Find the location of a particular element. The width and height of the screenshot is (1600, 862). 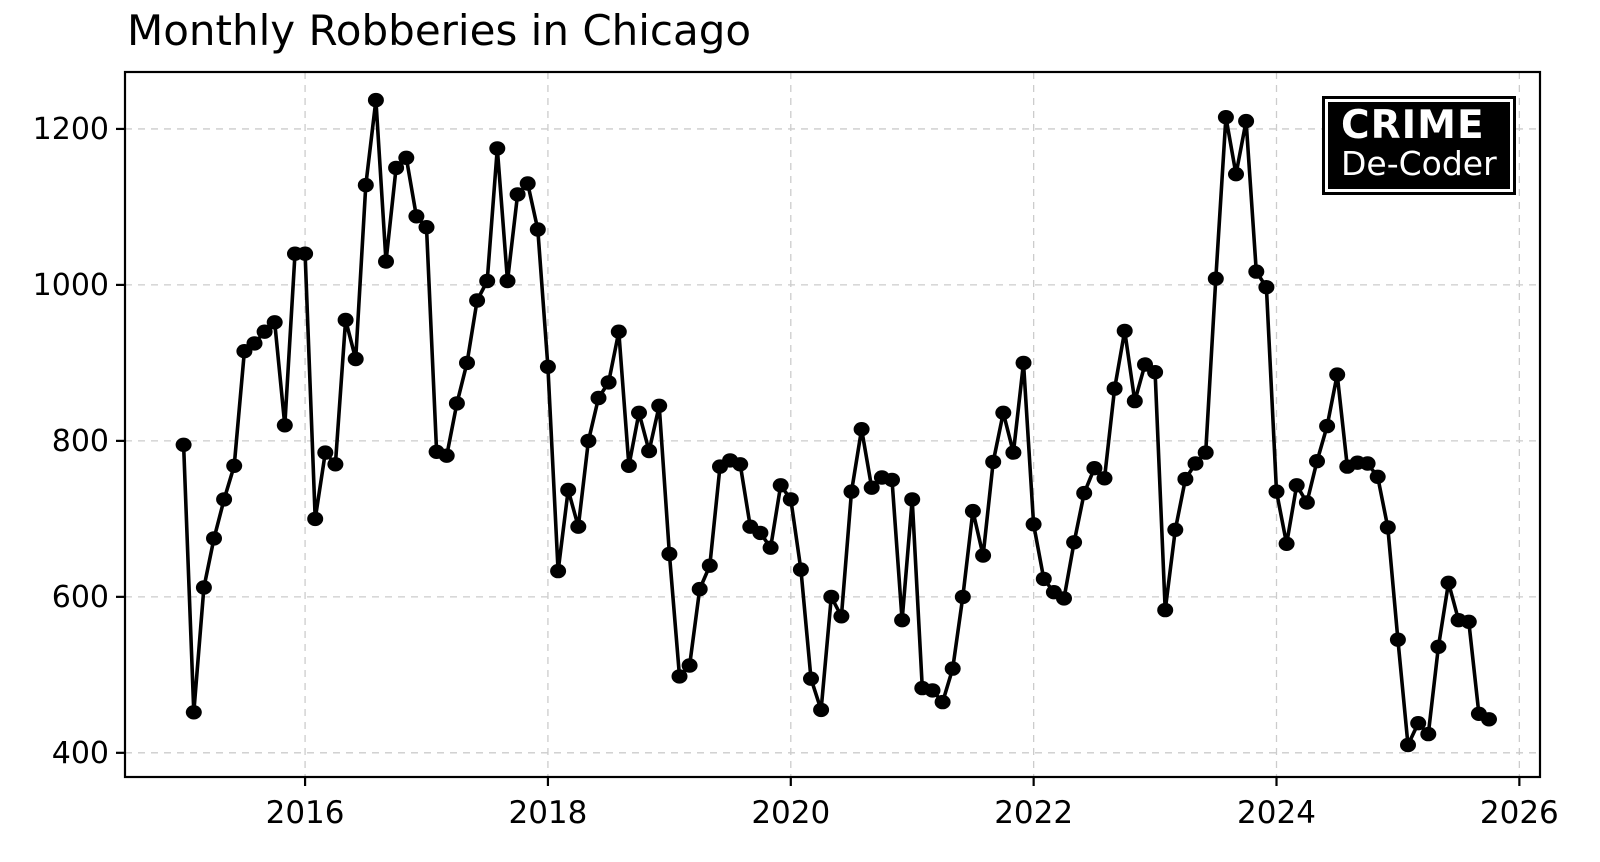

y-tick-label: 600 is located at coordinates (80, 597).